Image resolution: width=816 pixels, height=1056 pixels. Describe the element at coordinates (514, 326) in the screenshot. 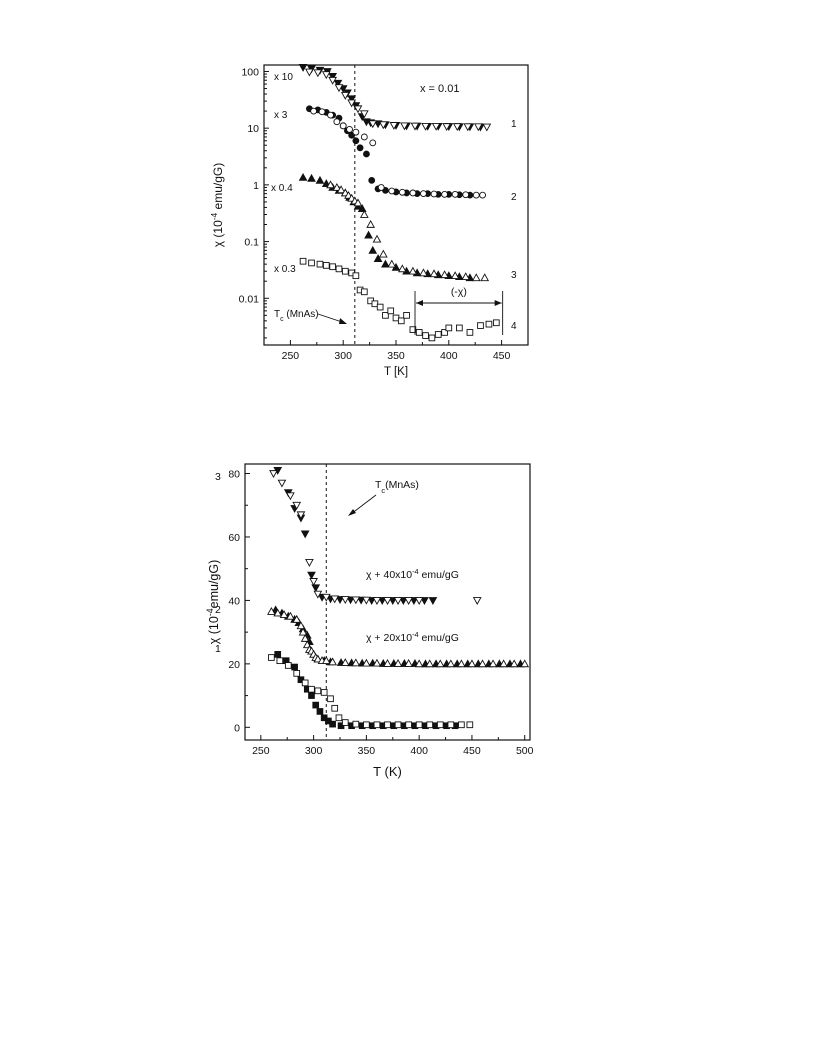

I see `top-curve-label: 4` at that location.